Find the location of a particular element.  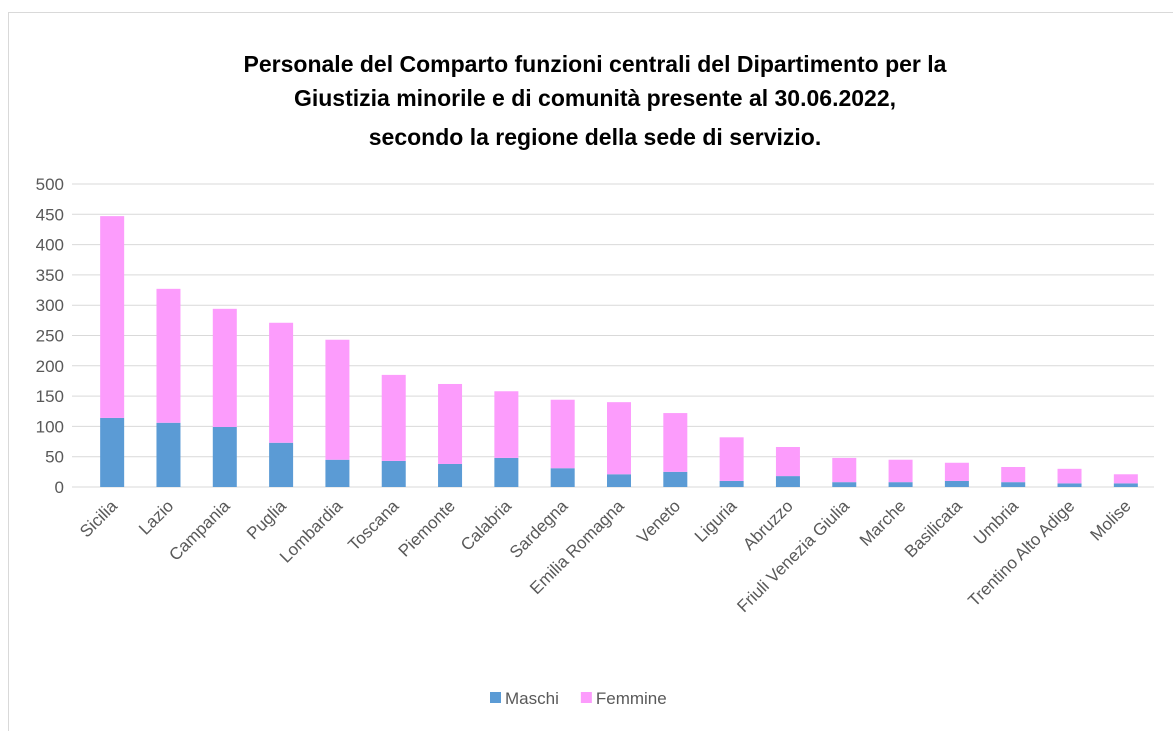

y-tick-label: 0 is located at coordinates (59, 487).